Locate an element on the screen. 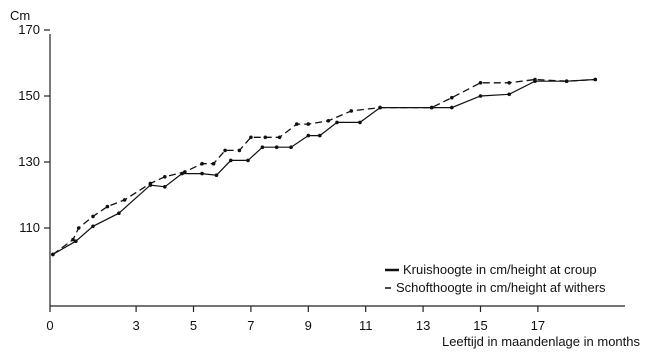  x-ticks: 0 3 5 7 9 11 13 15 17 is located at coordinates (295, 319).